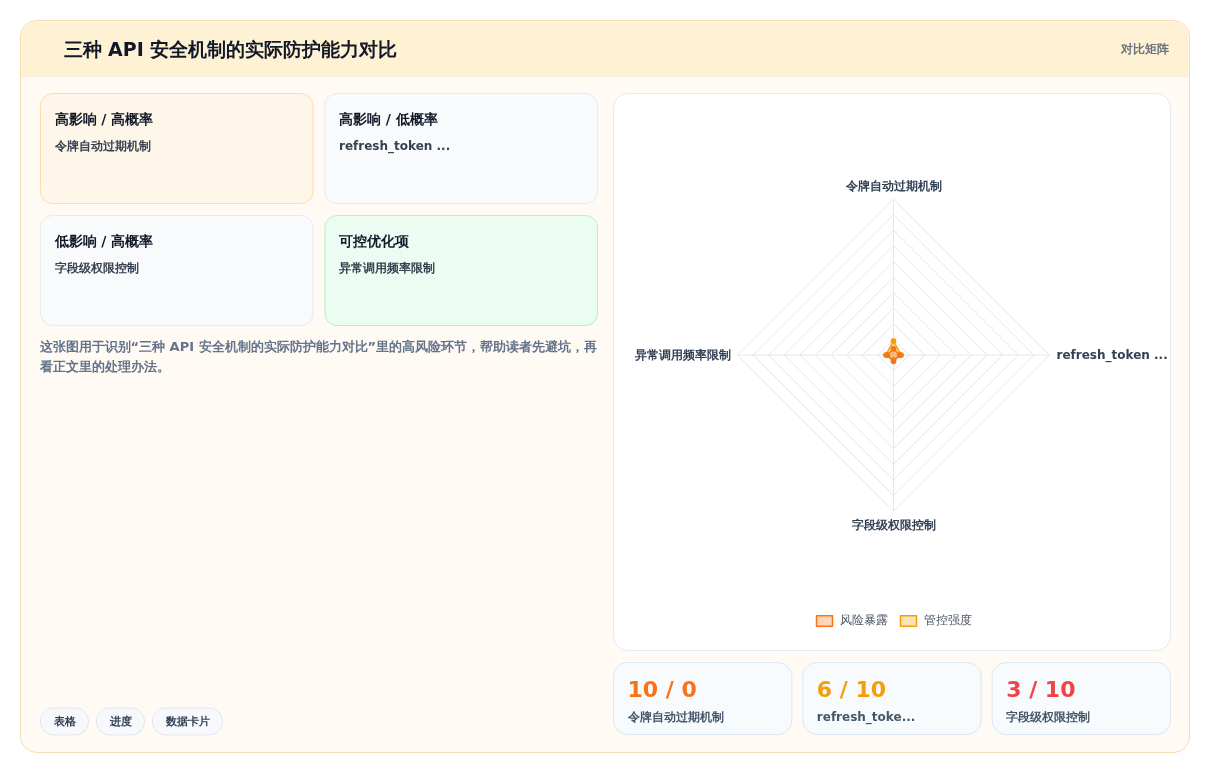 The image size is (1210, 774). Describe the element at coordinates (386, 267) in the screenshot. I see `text: 异常调用频率限制` at that location.